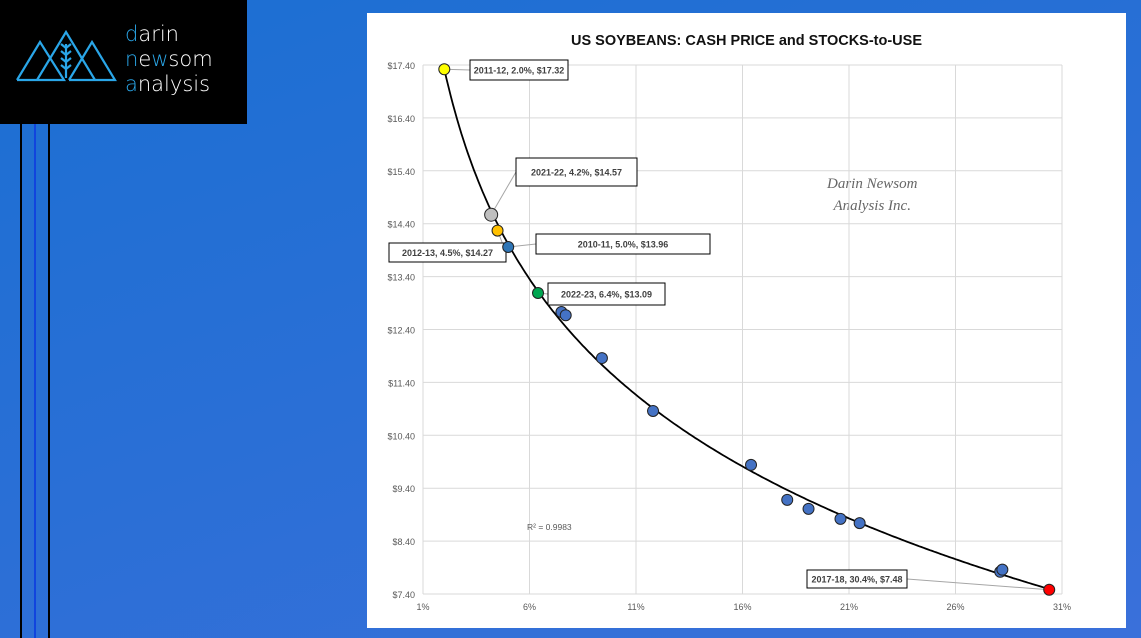 This screenshot has height=638, width=1141. Describe the element at coordinates (549, 527) in the screenshot. I see `r-squared-label: R² = 0.9983` at that location.